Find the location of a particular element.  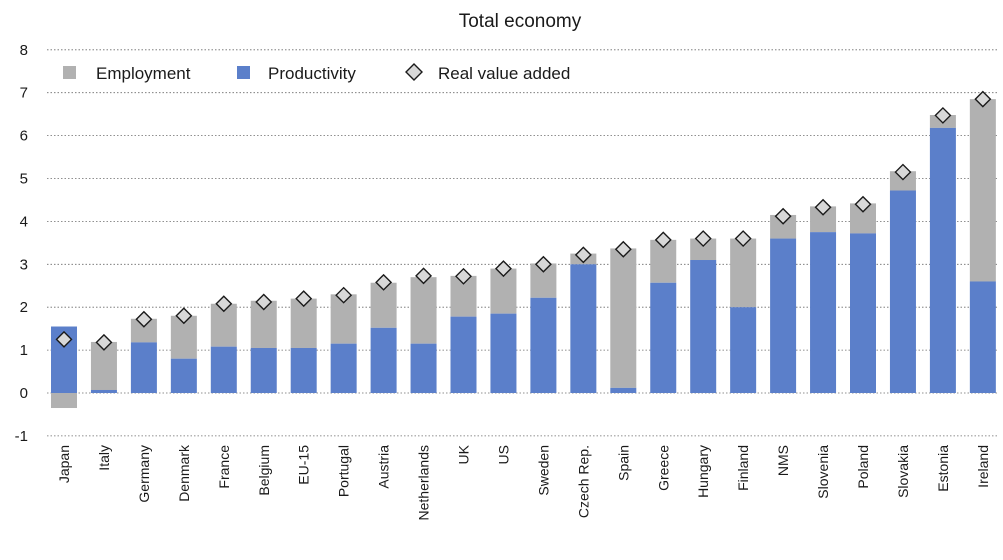

real-value-added-marker-ireland is located at coordinates (983, 99).